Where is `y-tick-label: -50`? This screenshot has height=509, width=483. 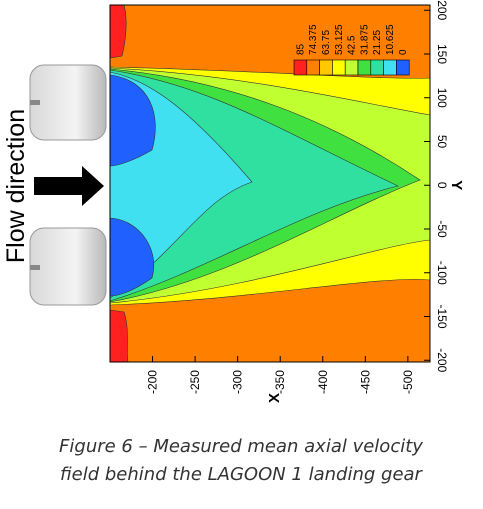 y-tick-label: -50 is located at coordinates (442, 229).